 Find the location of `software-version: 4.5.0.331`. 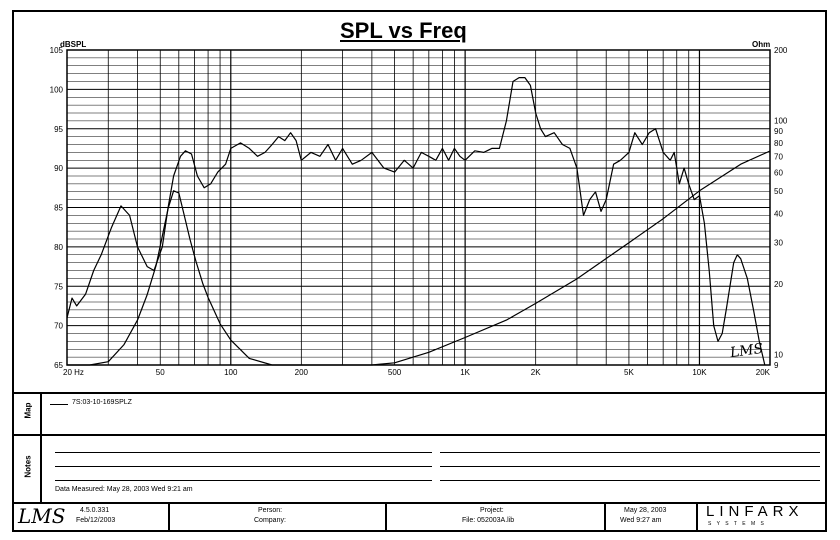

software-version: 4.5.0.331 is located at coordinates (95, 510).